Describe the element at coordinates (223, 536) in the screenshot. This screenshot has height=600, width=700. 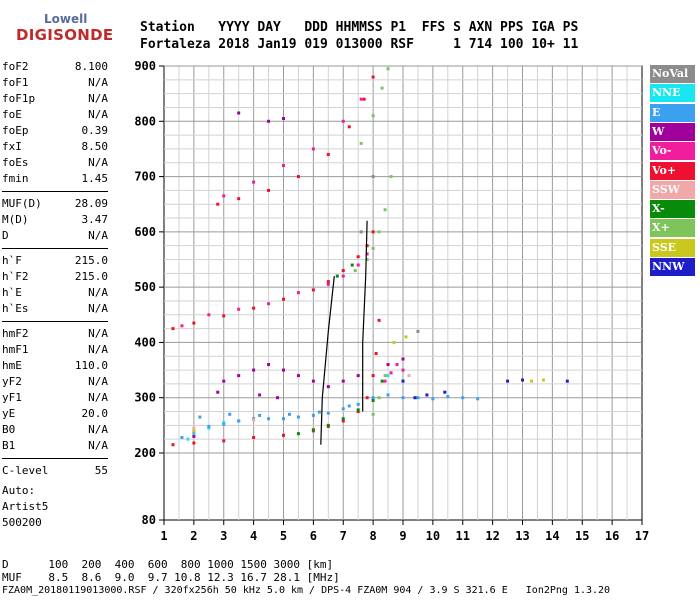
I see `x-tick-label: 3` at that location.